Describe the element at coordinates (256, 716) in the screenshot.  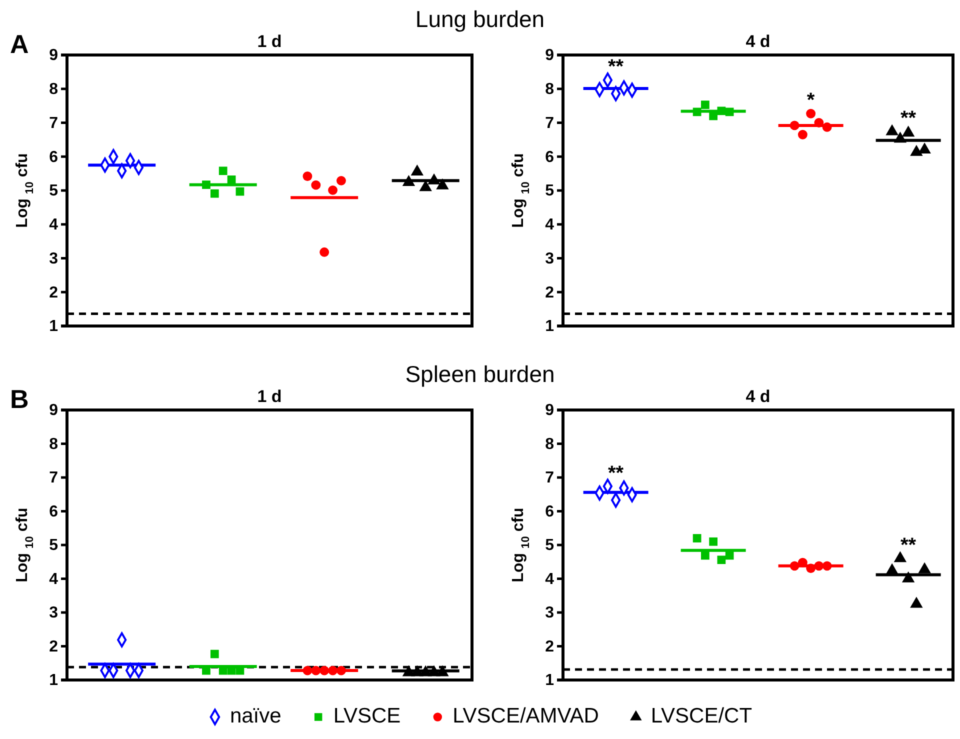
I see `legend-label: naïve` at that location.